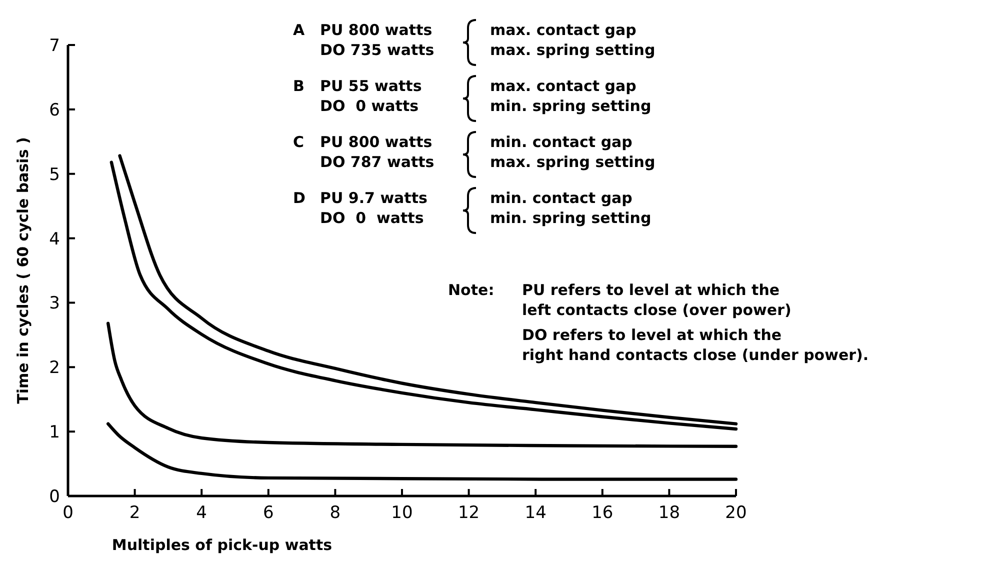 The height and width of the screenshot is (568, 991). What do you see at coordinates (376, 142) in the screenshot?
I see `annotation: PU 800 watts` at bounding box center [376, 142].